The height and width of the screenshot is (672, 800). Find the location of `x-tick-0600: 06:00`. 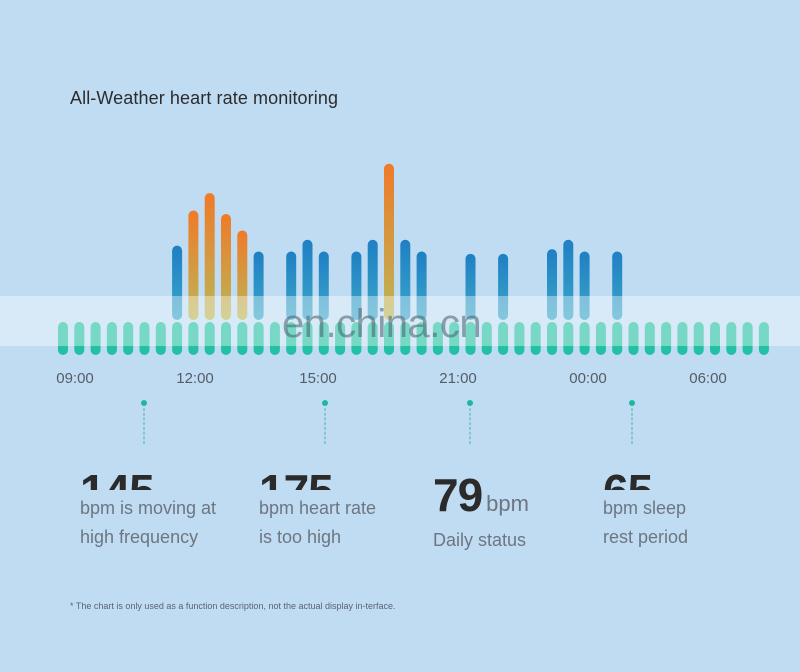

x-tick-0600: 06:00 is located at coordinates (708, 378).